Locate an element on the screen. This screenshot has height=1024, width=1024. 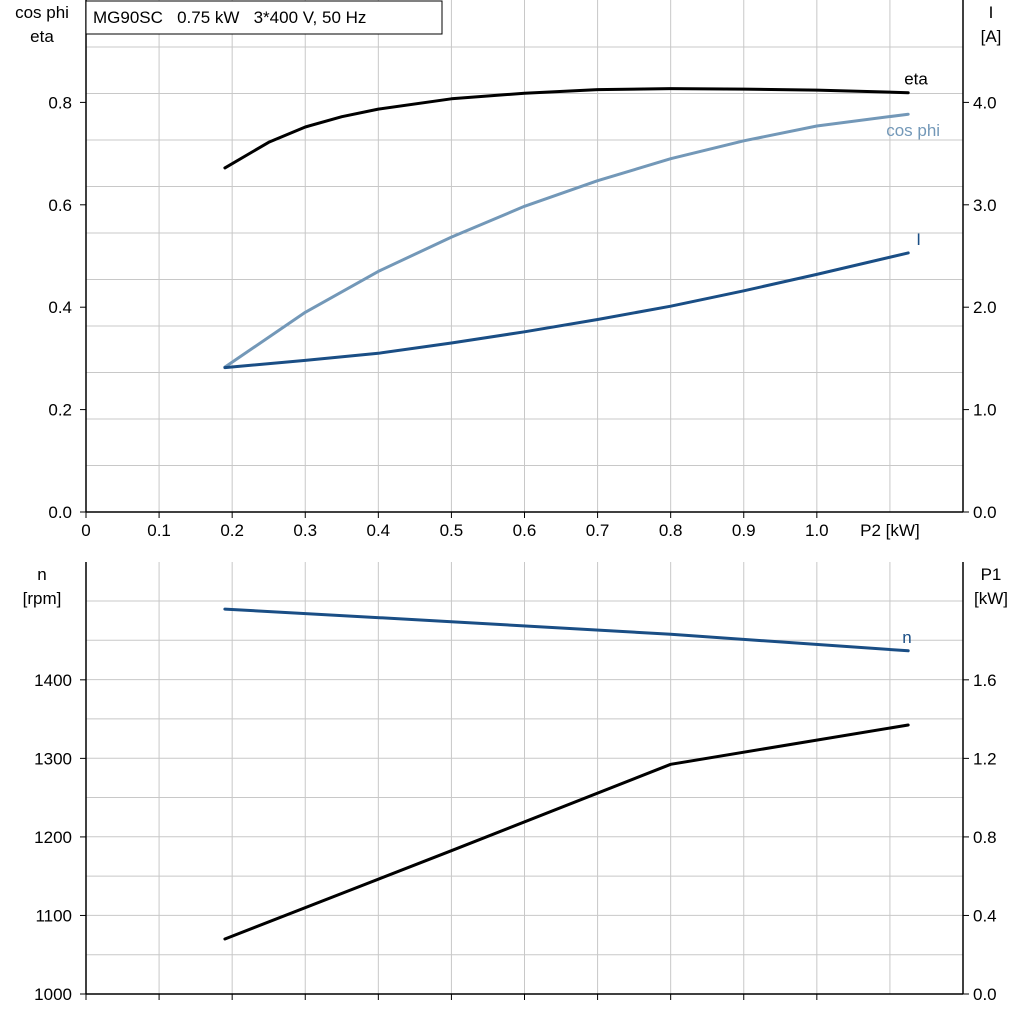
y-left-tick-label: 1100 is located at coordinates (53, 915).